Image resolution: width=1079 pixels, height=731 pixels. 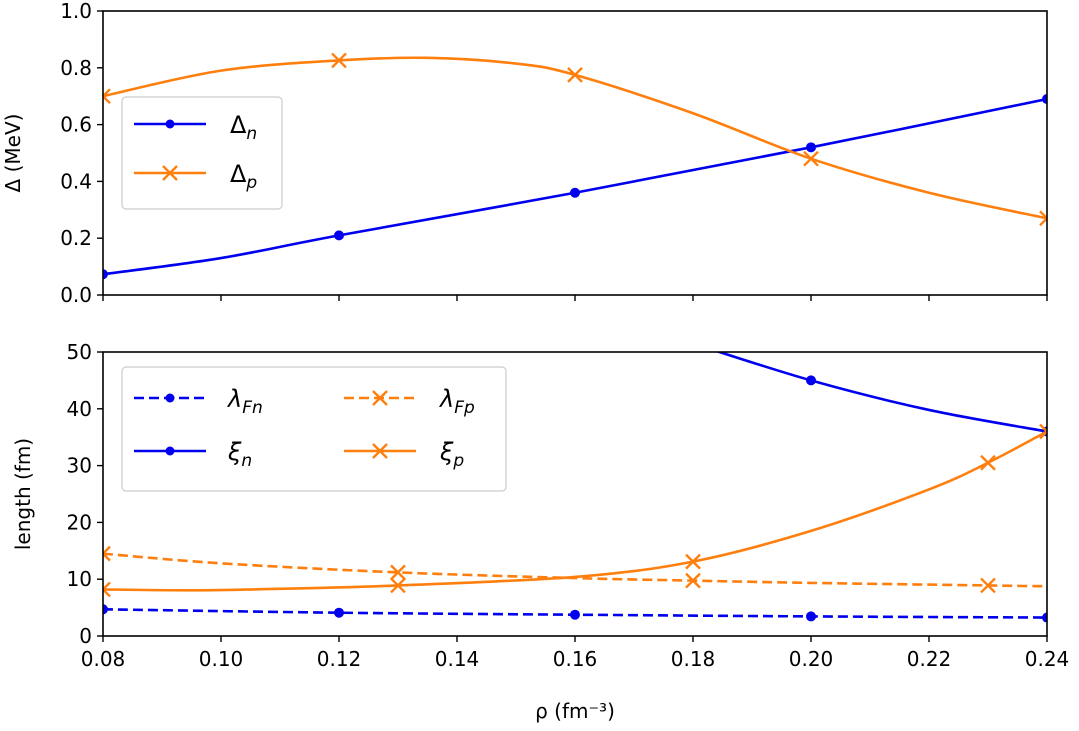 What do you see at coordinates (170, 398) in the screenshot?
I see `legend-marker-lambda-fn` at bounding box center [170, 398].